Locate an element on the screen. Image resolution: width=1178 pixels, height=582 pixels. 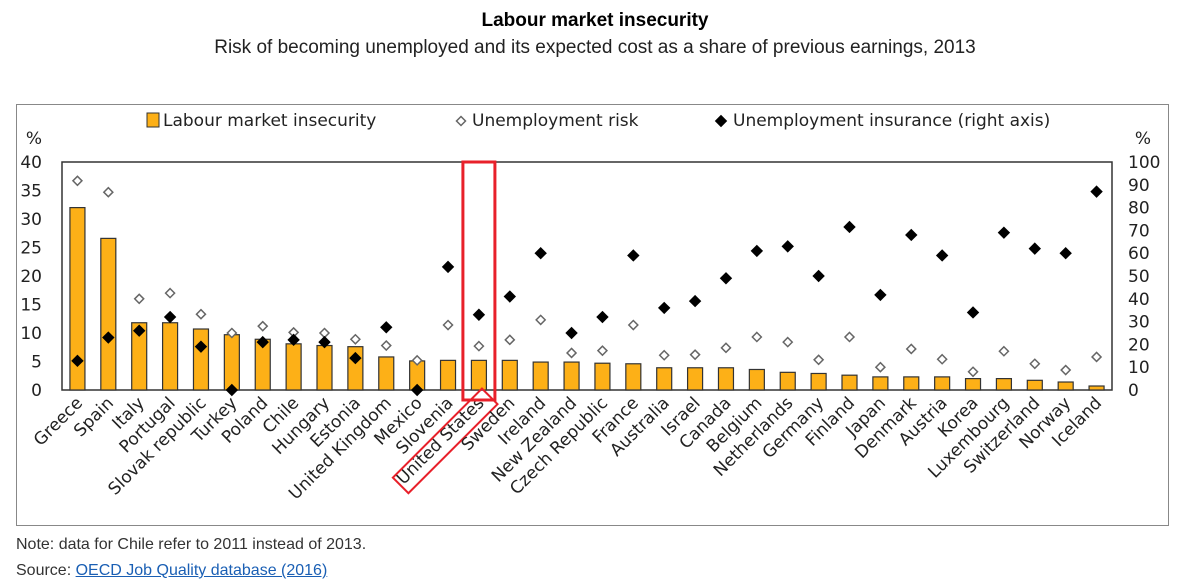
y2-tick-label: 50 is located at coordinates (1139, 277).